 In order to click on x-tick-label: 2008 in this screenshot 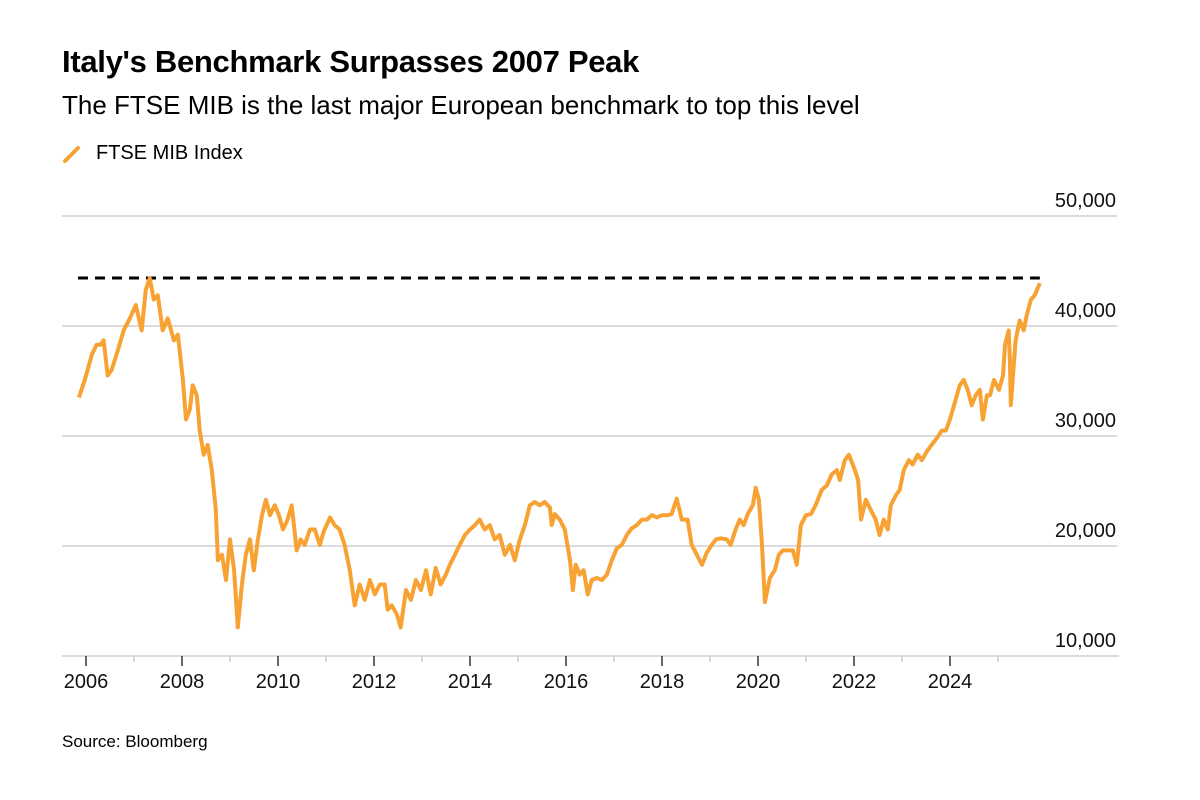, I will do `click(182, 682)`.